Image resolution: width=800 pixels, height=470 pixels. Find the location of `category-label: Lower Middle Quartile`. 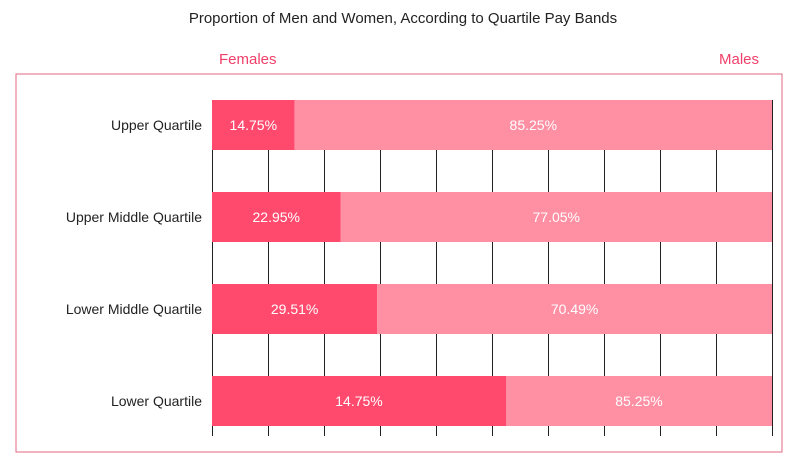

category-label: Lower Middle Quartile is located at coordinates (134, 309).